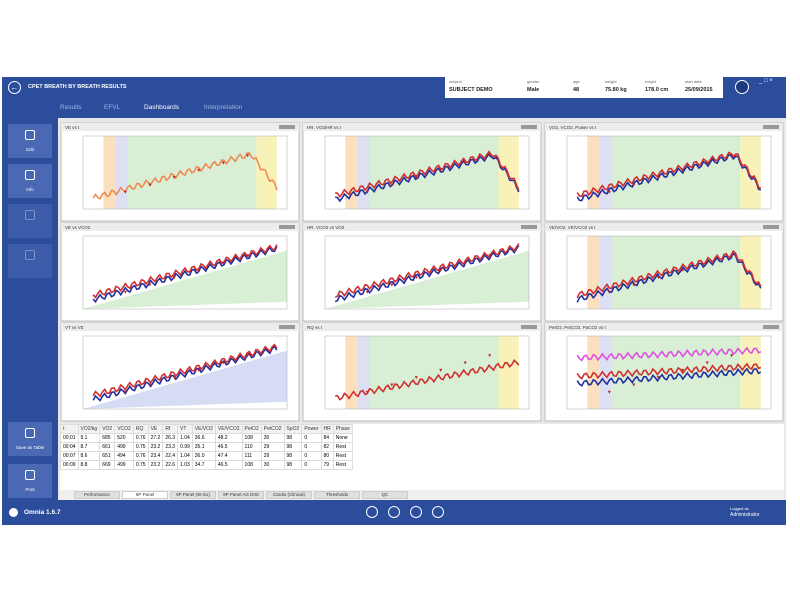 The width and height of the screenshot is (800, 600). What do you see at coordinates (251, 456) in the screenshot?
I see `cell: 111` at bounding box center [251, 456].